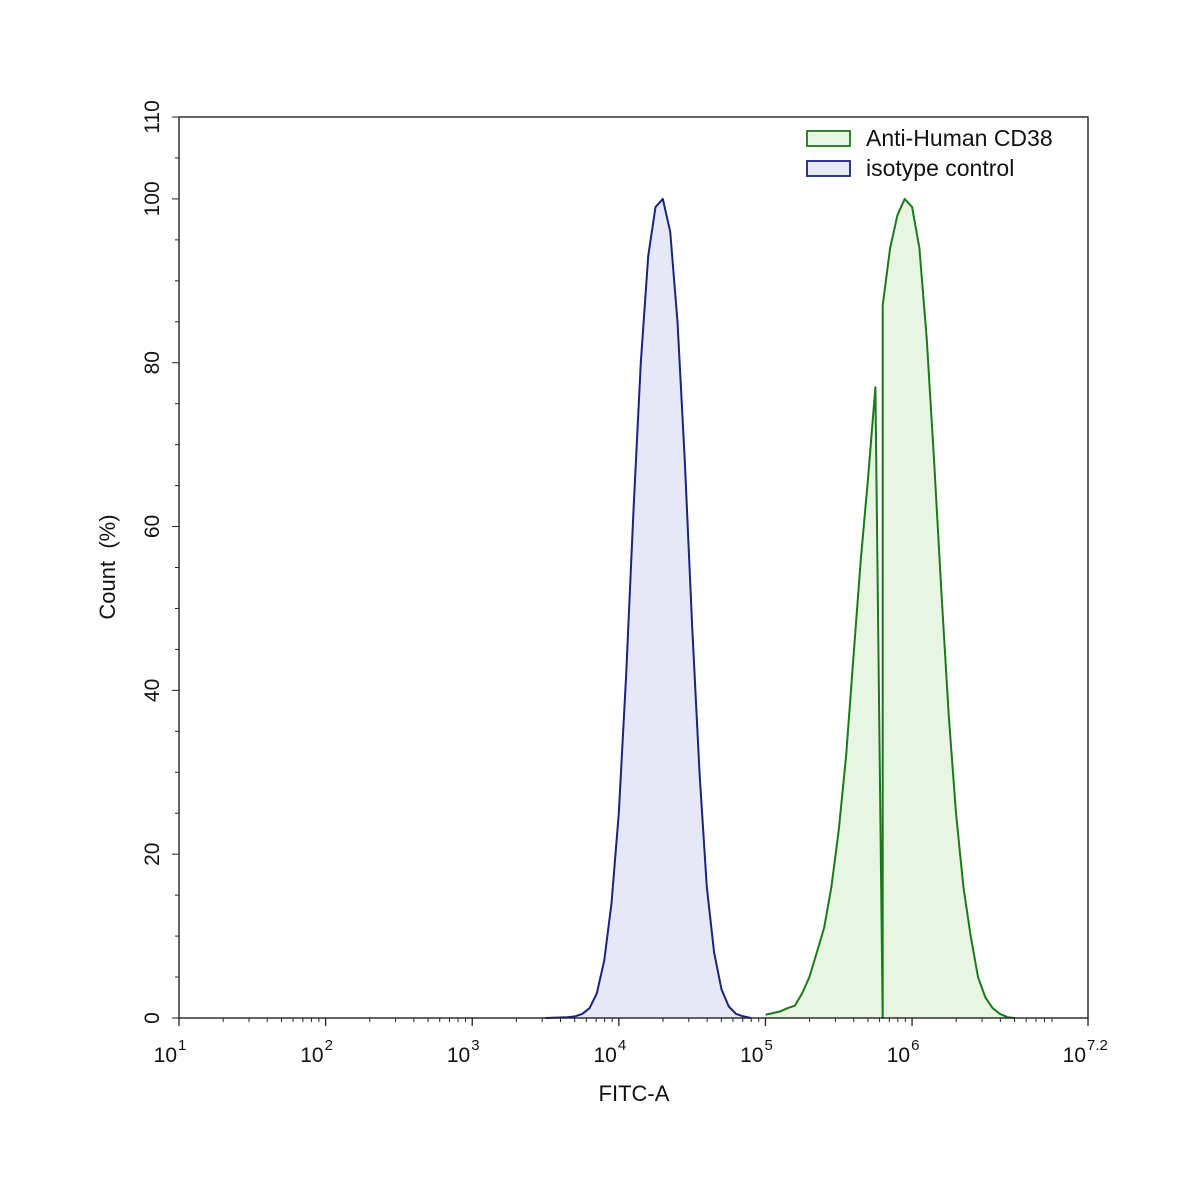  Describe the element at coordinates (959, 138) in the screenshot. I see `legend-label: Anti-Human CD38` at that location.